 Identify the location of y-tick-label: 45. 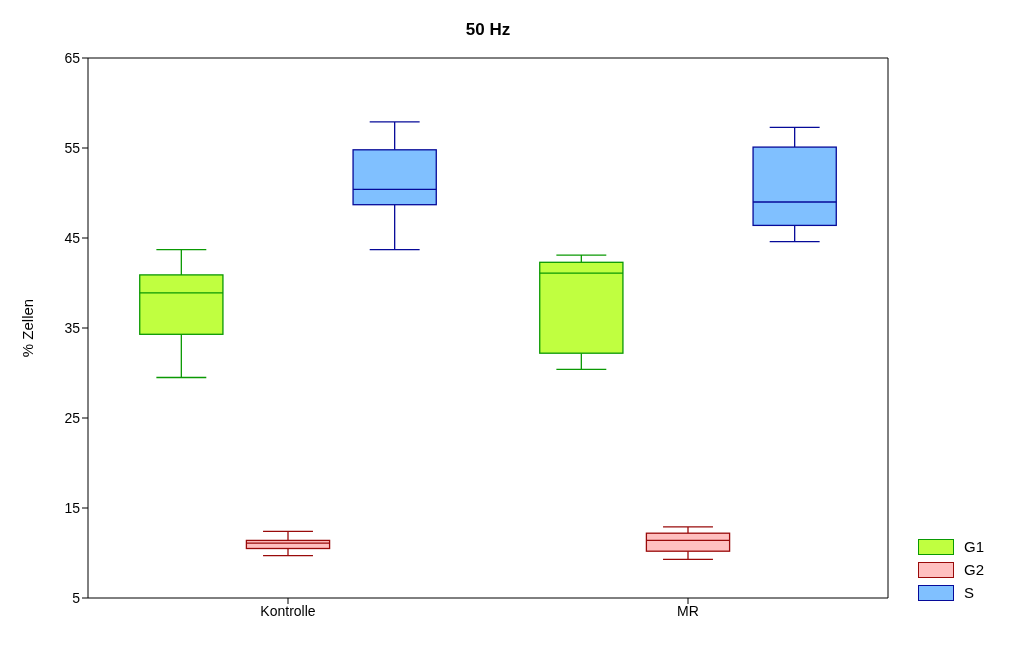
(72, 237).